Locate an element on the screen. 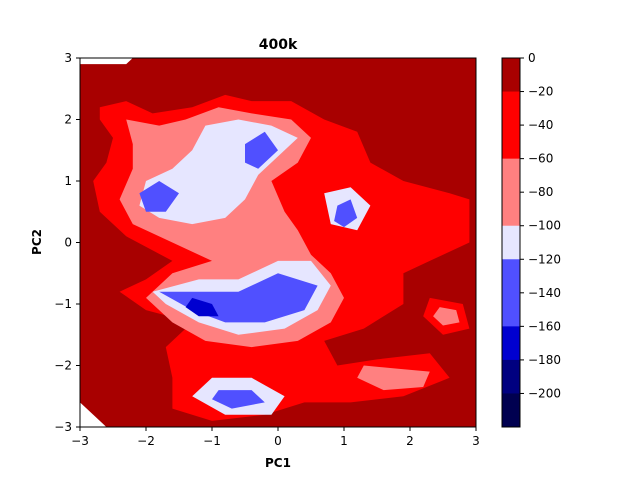  y-tick-label: 0 is located at coordinates (68, 243).